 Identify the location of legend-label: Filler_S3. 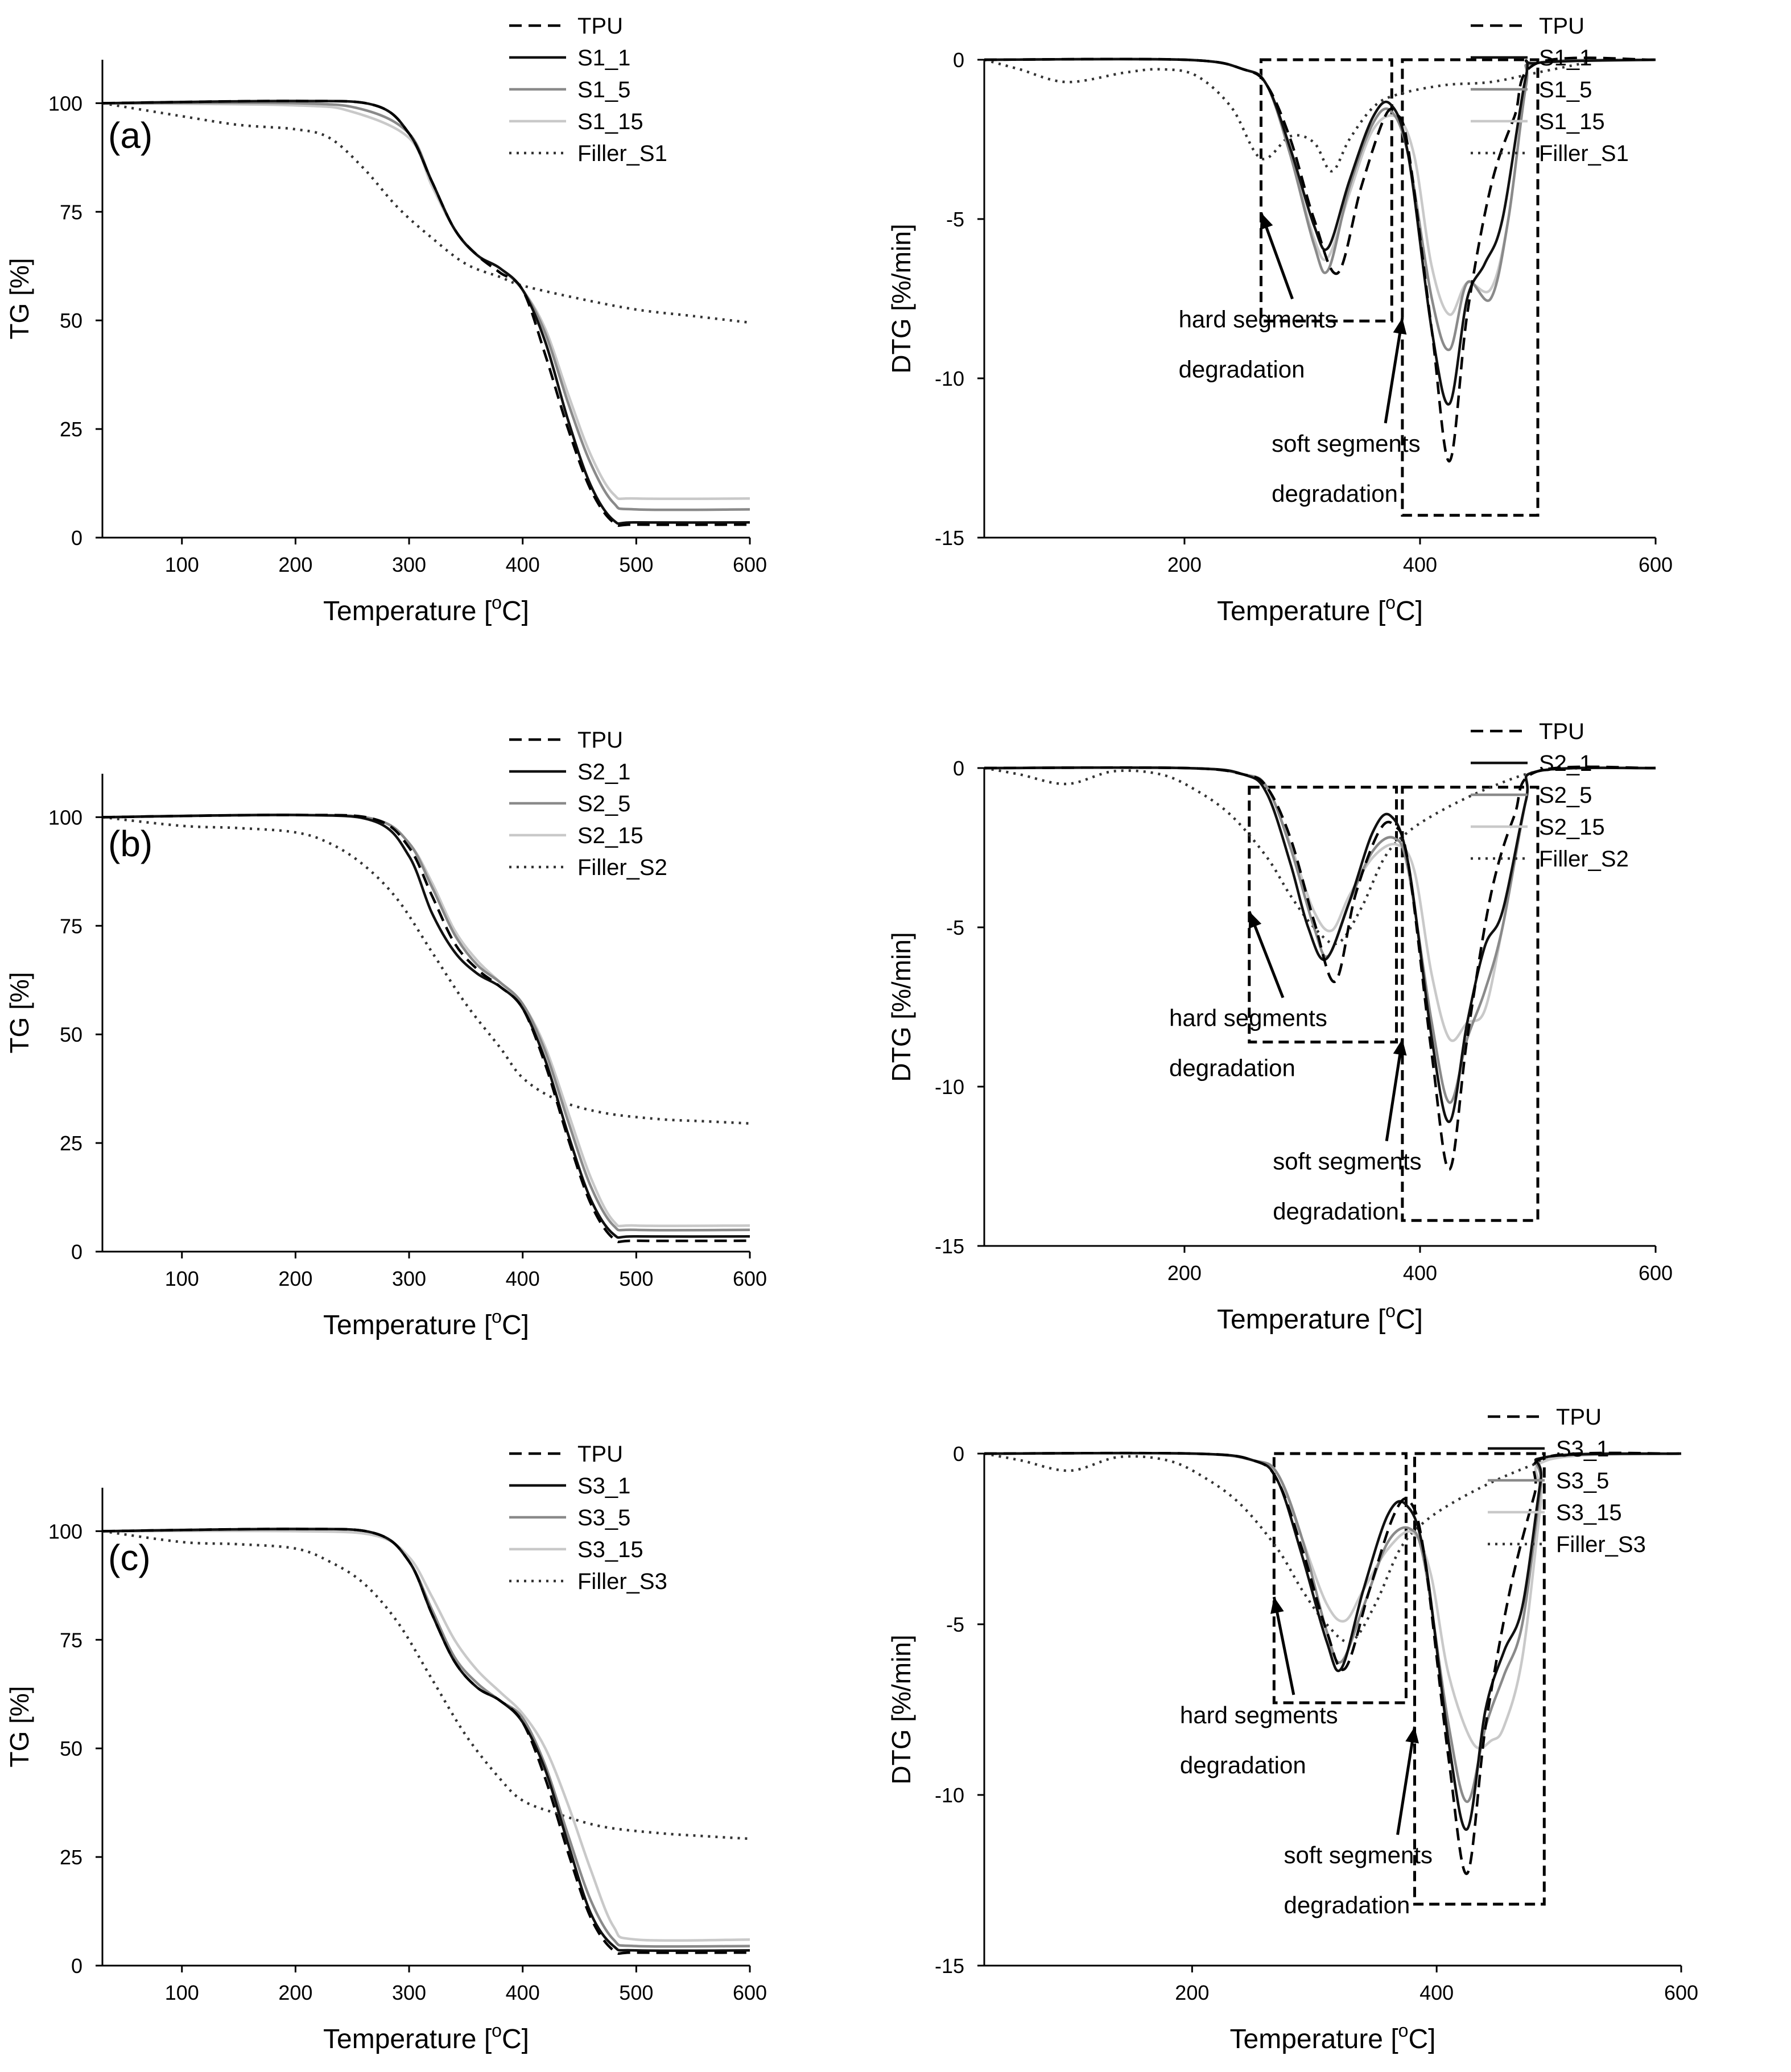
(622, 1581).